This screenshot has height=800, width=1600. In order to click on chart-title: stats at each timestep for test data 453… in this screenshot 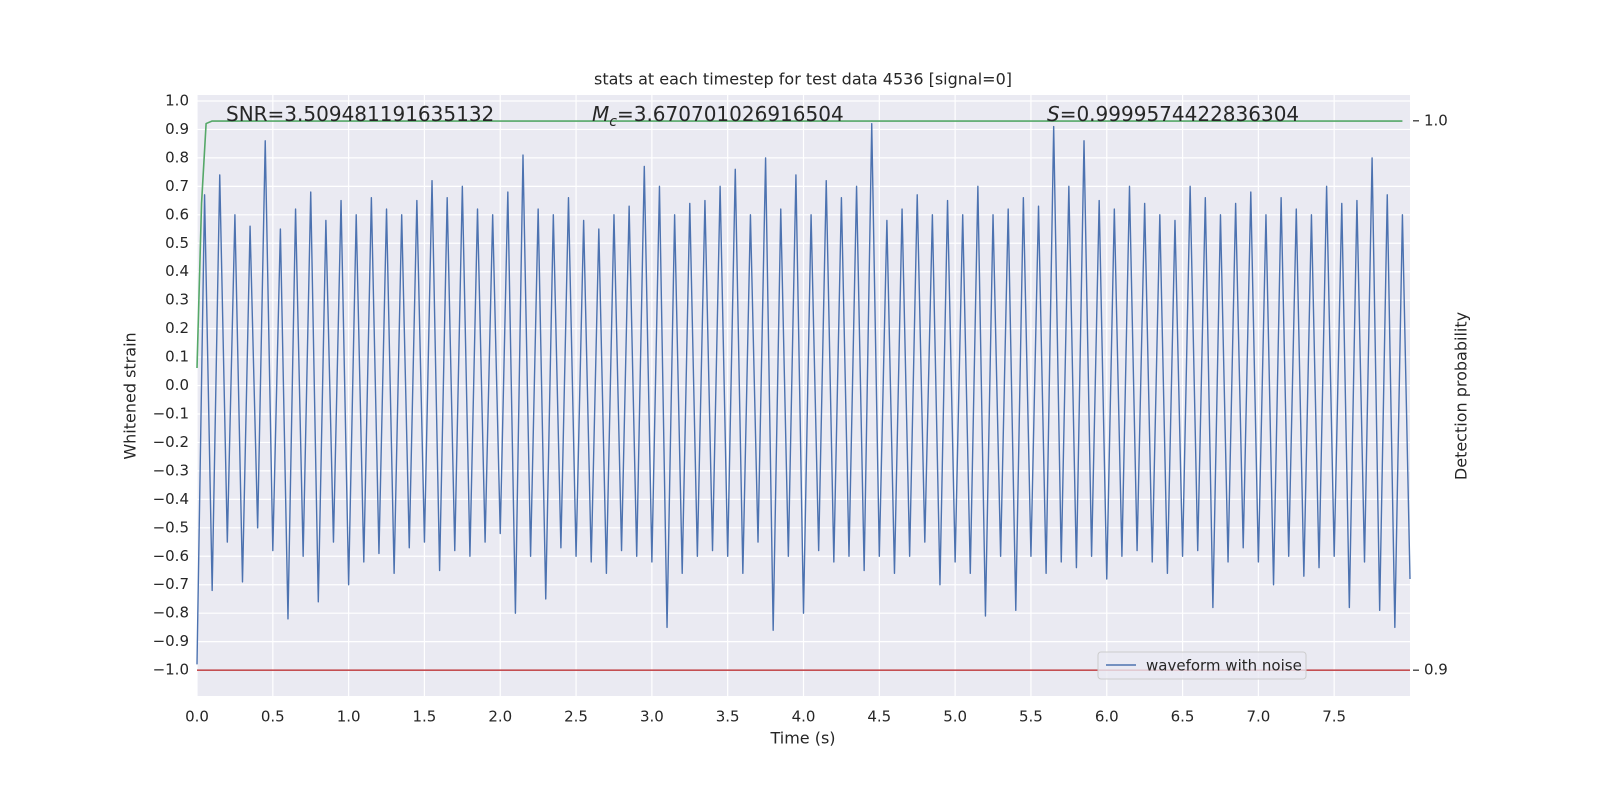, I will do `click(803, 79)`.